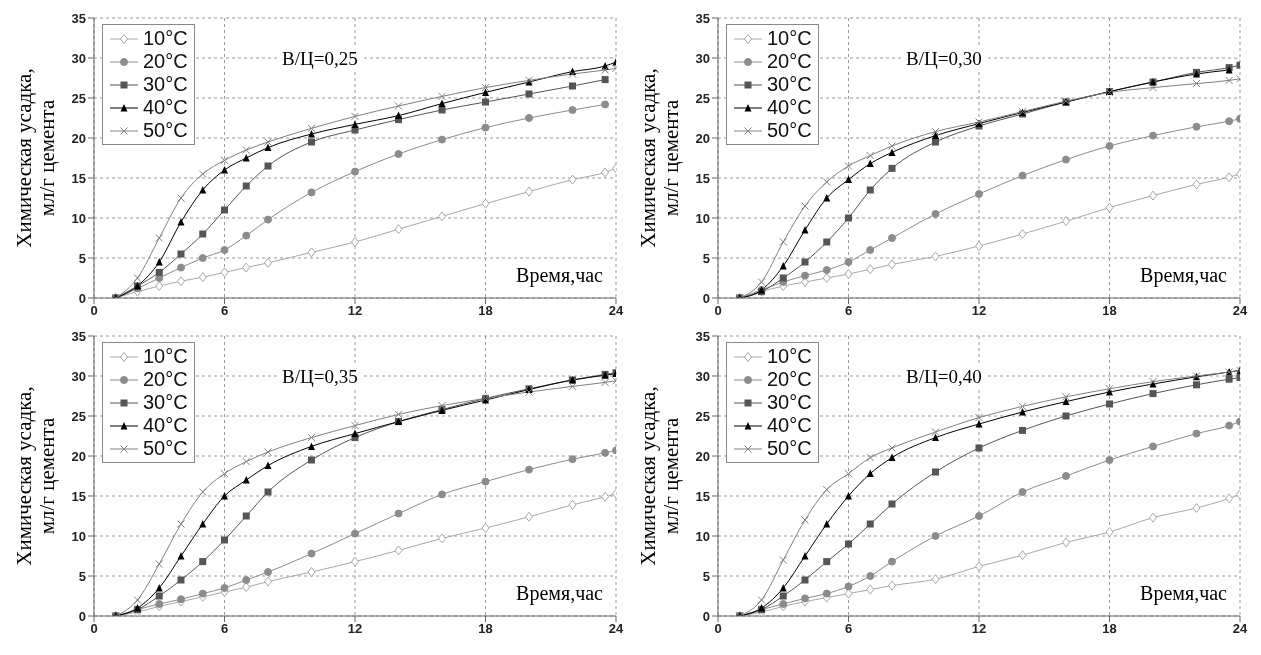  Describe the element at coordinates (320, 377) in the screenshot. I see `text: В/Ц=0,35` at that location.